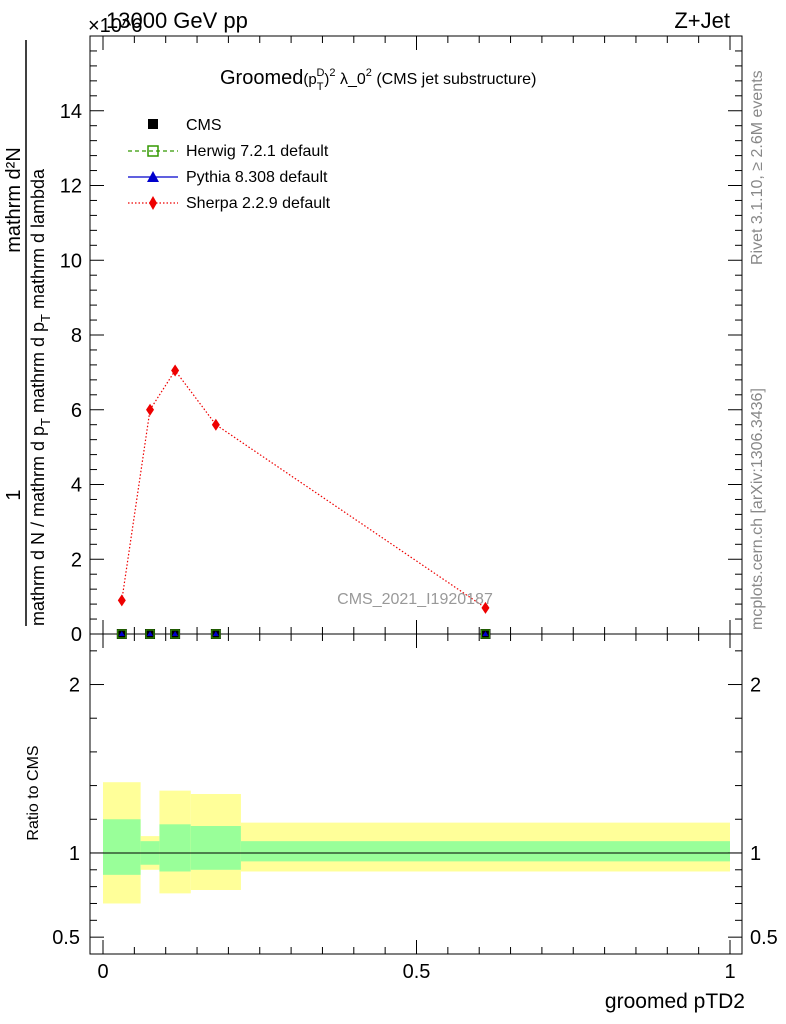 The image size is (786, 1024). Describe the element at coordinates (71, 187) in the screenshot. I see `main-ytick-label-6: 12` at that location.